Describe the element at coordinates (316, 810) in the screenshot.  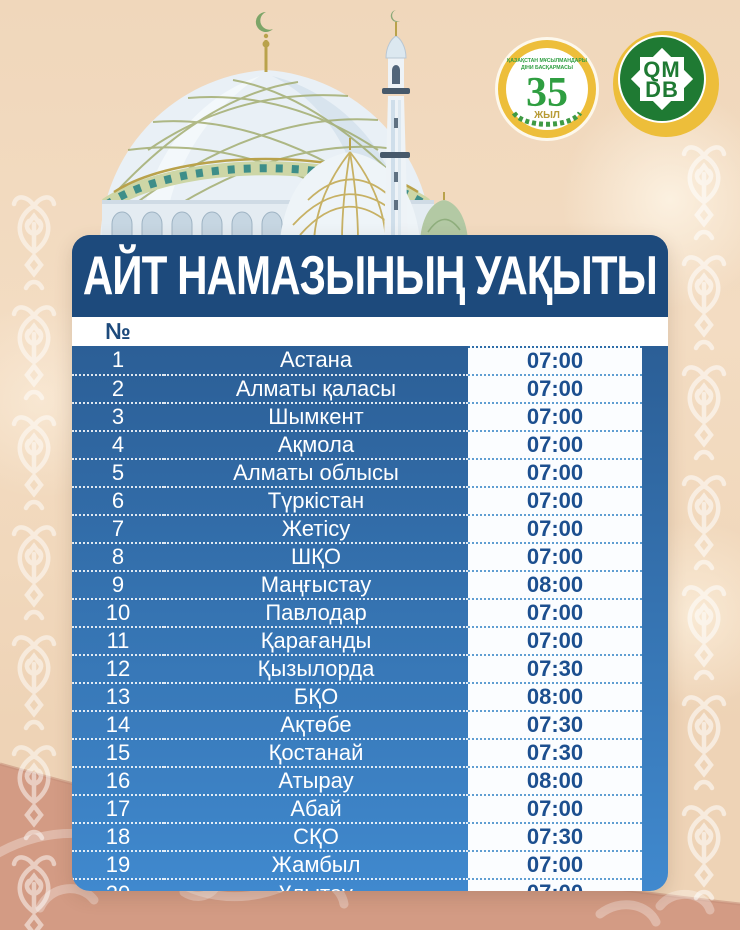
I see `row-region: Абай` at that location.